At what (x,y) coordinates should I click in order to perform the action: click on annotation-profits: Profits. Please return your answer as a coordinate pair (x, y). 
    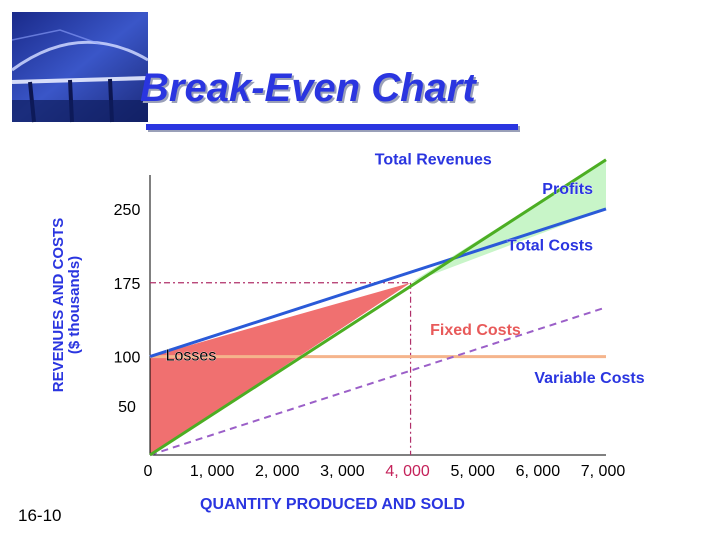
    Looking at the image, I should click on (567, 189).